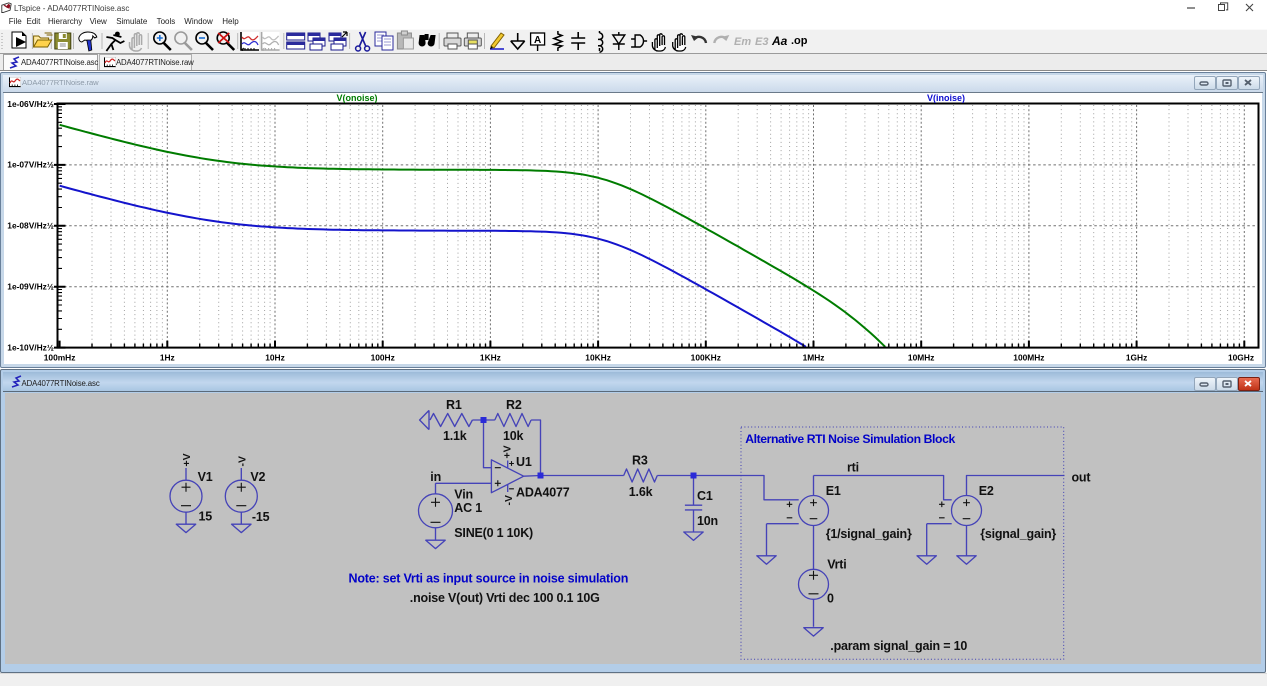  What do you see at coordinates (383, 358) in the screenshot?
I see `svg-text: 100Hz` at bounding box center [383, 358].